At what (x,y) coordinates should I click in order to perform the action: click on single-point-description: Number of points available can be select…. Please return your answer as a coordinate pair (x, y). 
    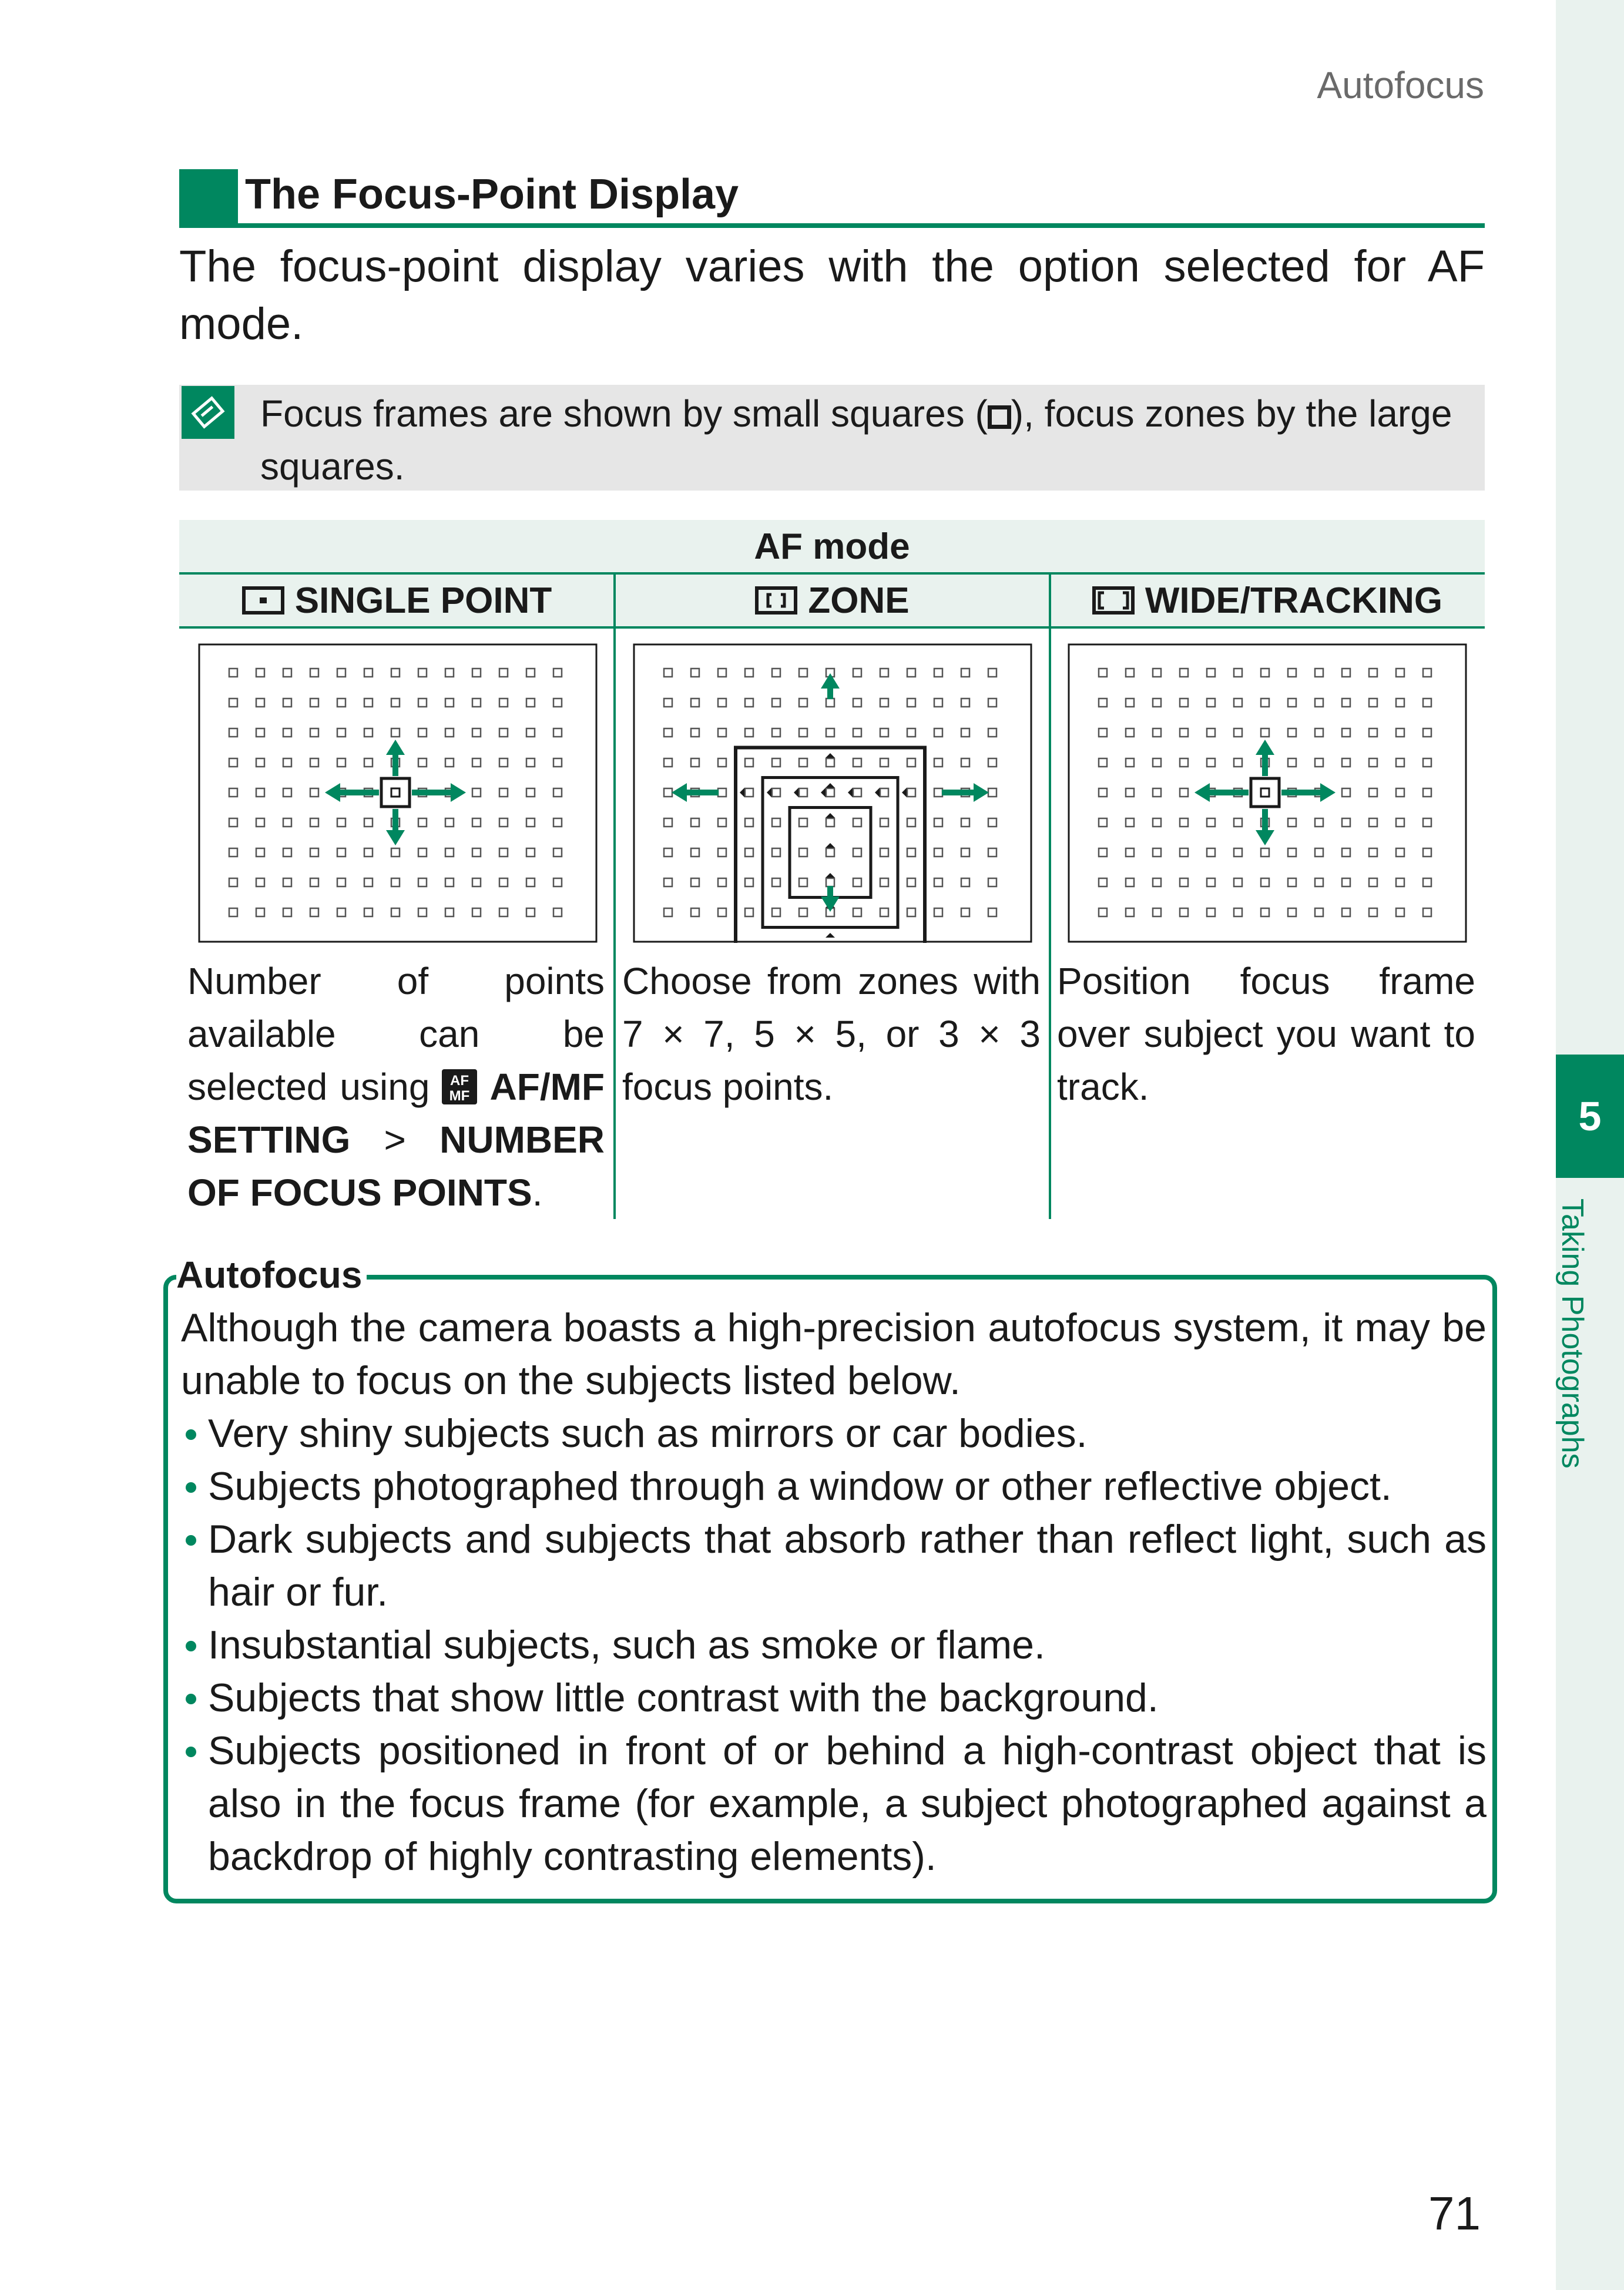
    Looking at the image, I should click on (396, 1087).